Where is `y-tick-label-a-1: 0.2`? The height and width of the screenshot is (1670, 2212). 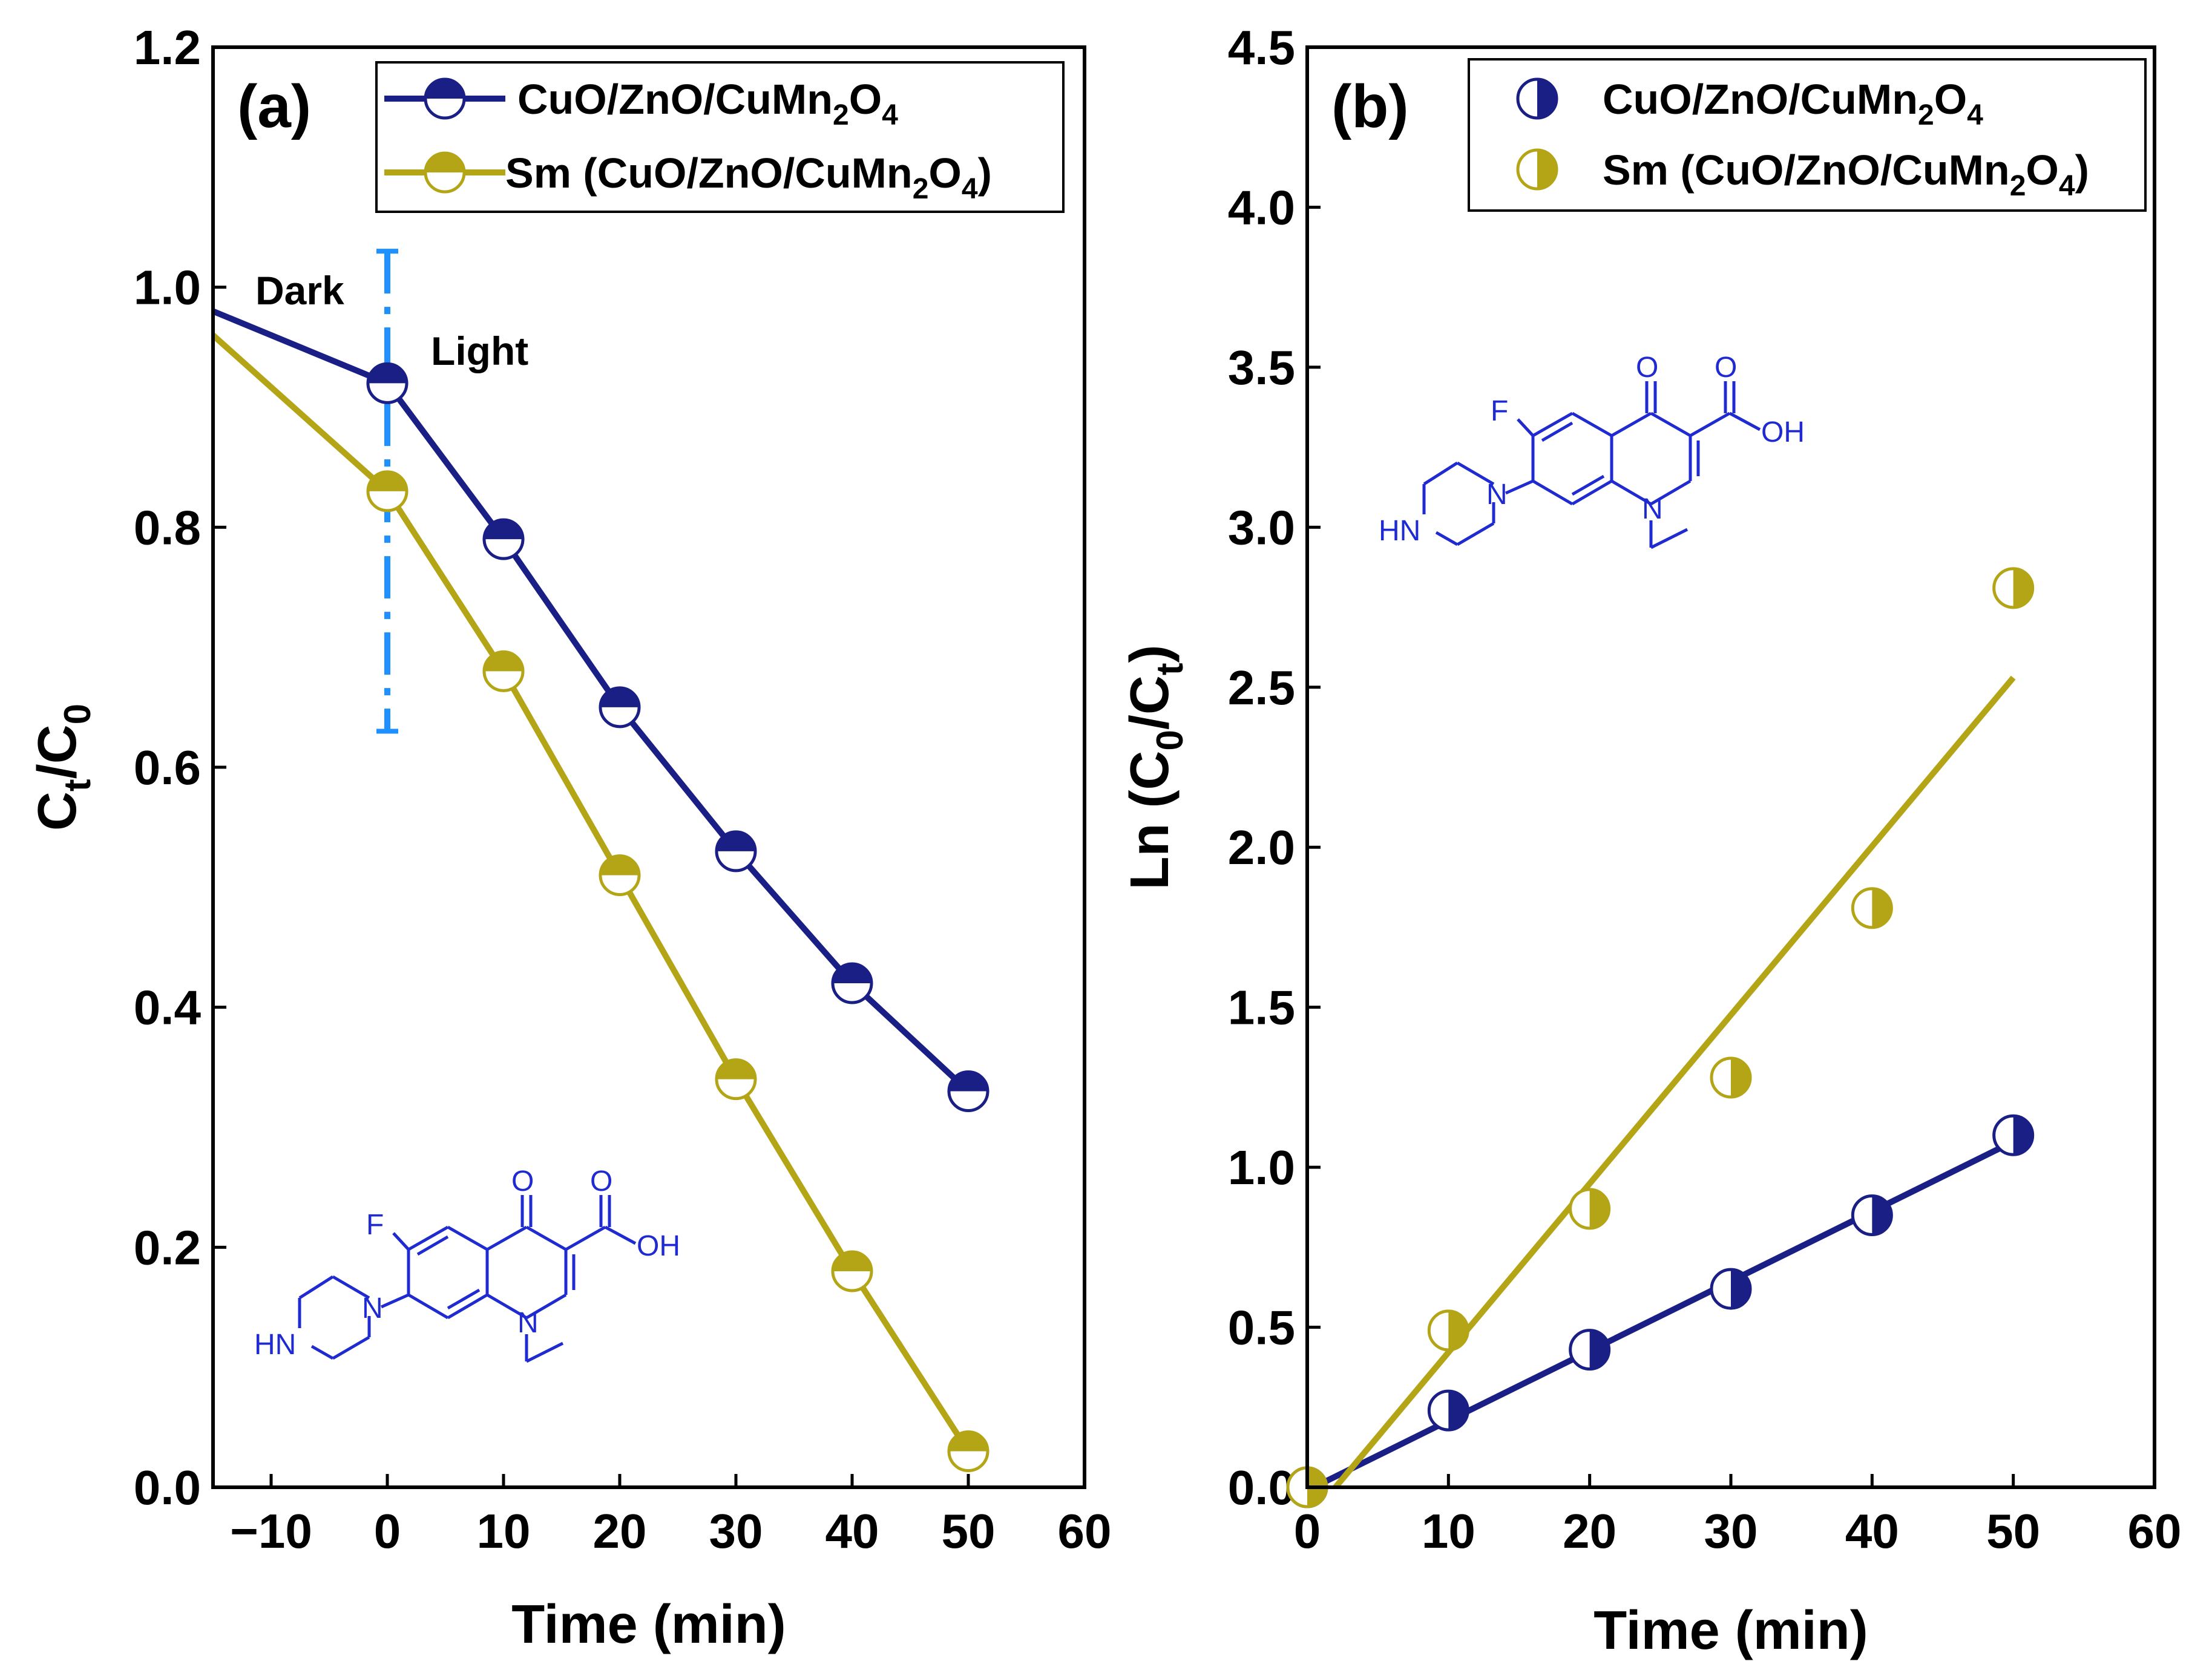 y-tick-label-a-1: 0.2 is located at coordinates (168, 1247).